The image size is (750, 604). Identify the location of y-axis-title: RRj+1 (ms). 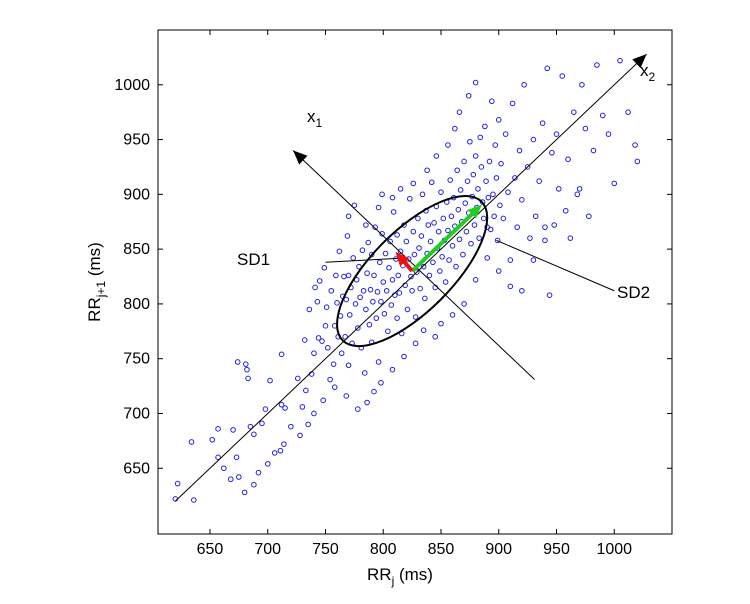
(96, 282).